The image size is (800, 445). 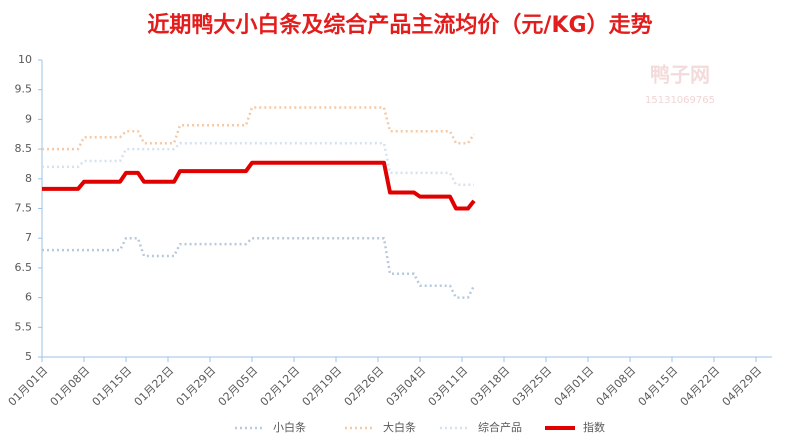 What do you see at coordinates (490, 386) in the screenshot?
I see `x-tick-label: 03月18日` at bounding box center [490, 386].